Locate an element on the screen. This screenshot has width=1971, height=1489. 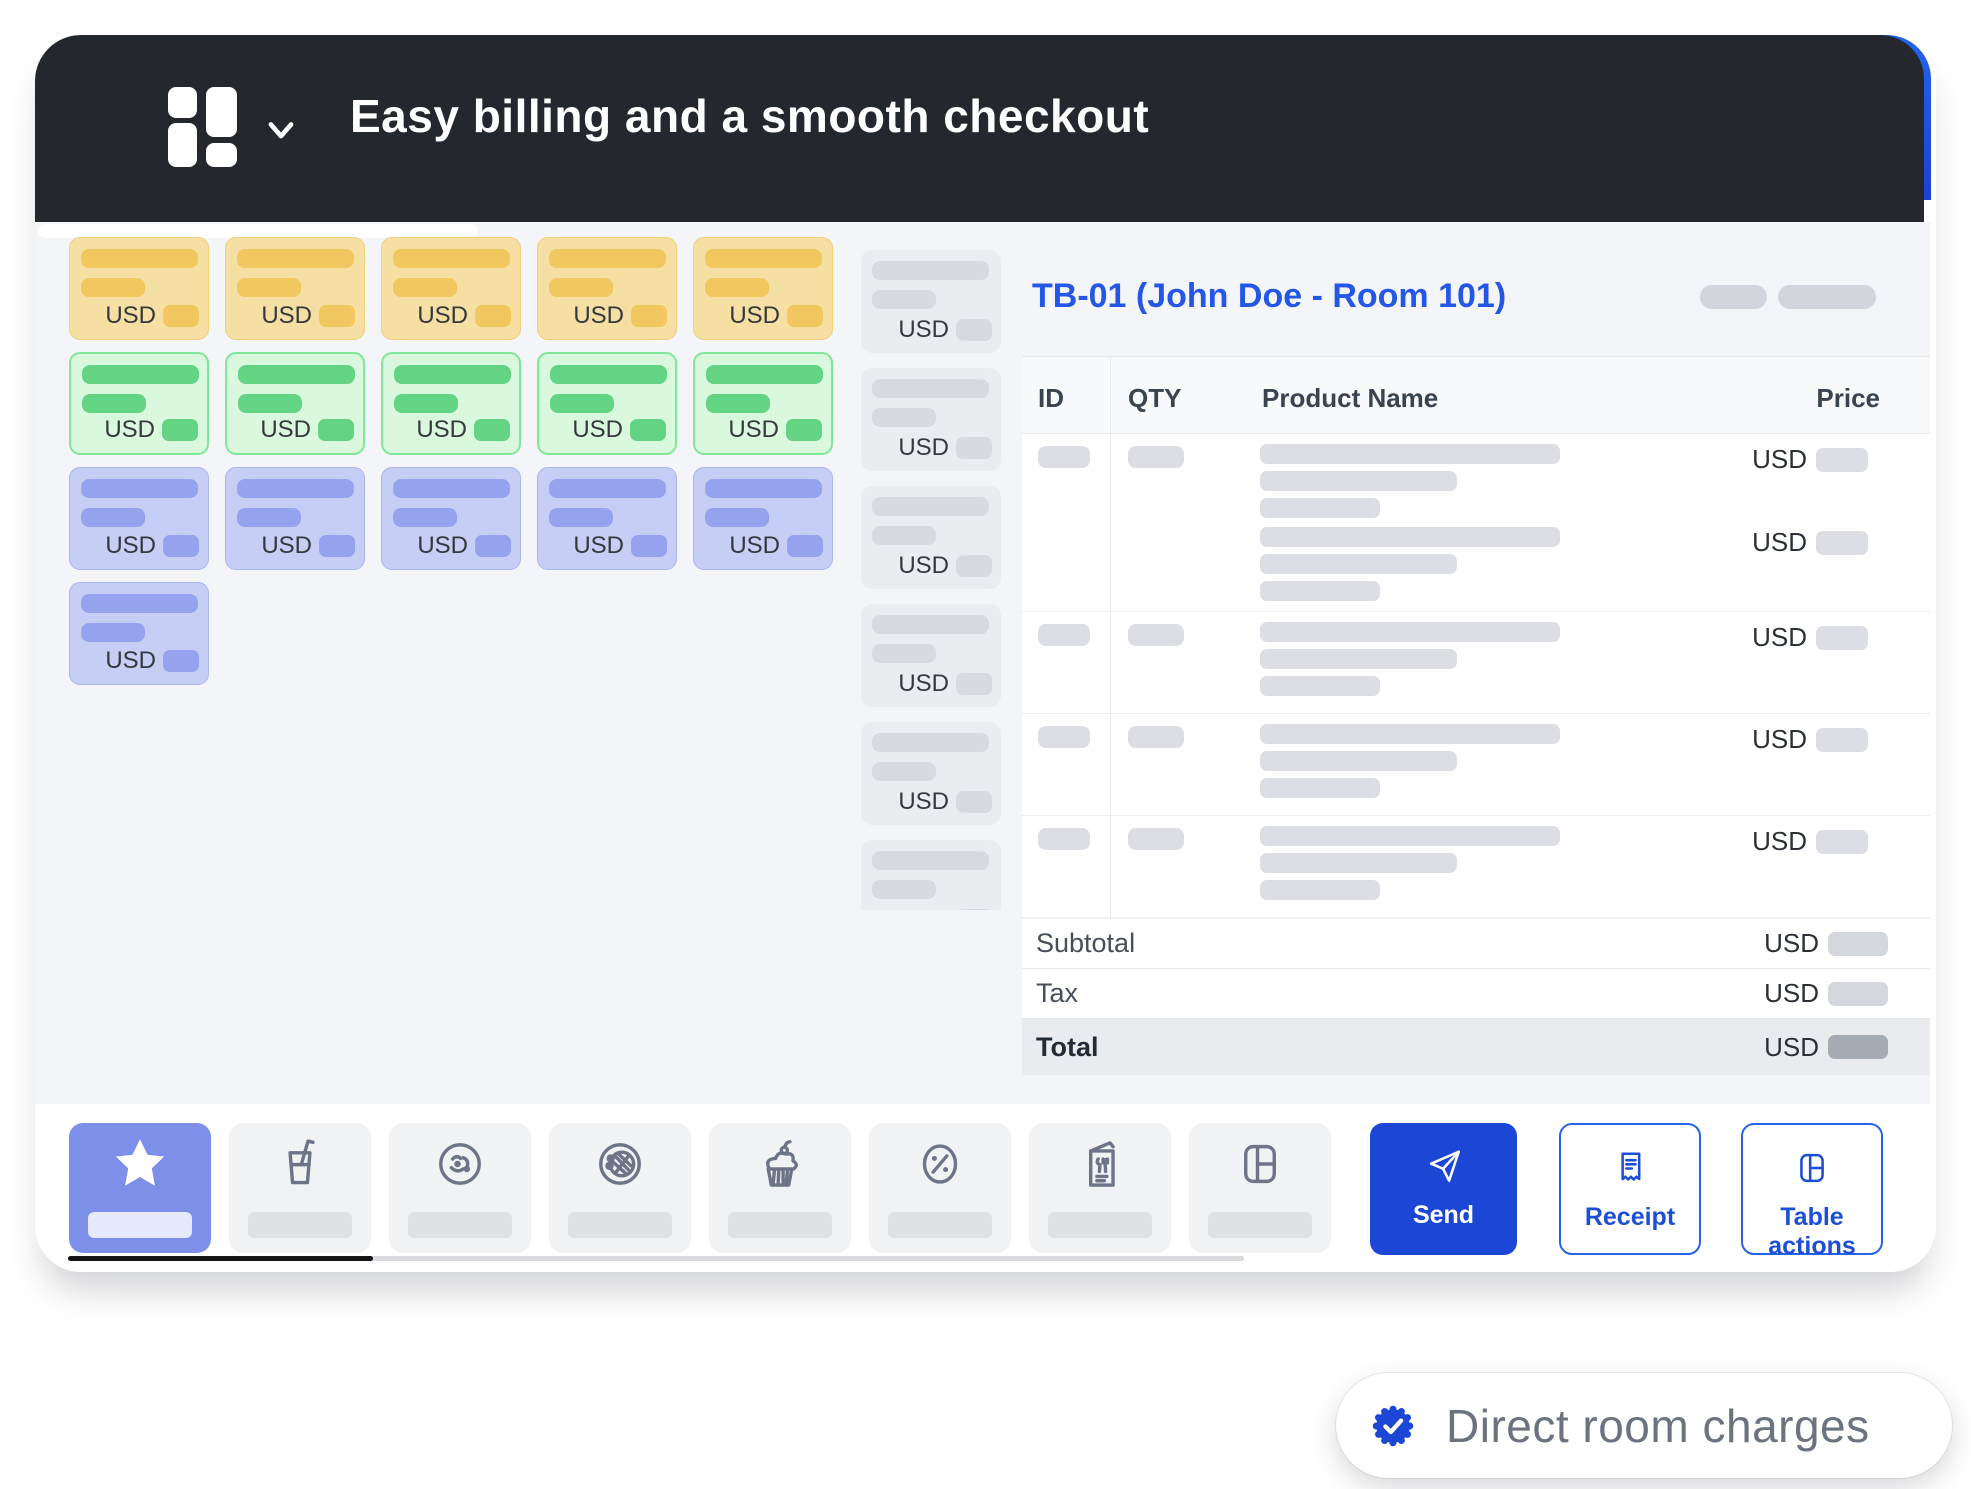
table-actions-button: Table actions is located at coordinates (1812, 1191).